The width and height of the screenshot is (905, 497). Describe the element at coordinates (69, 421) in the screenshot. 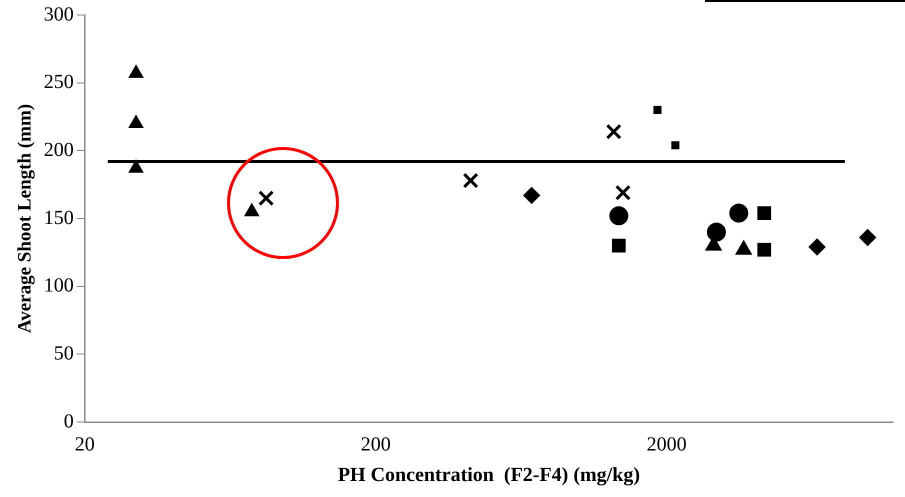

I see `y-tick-label: 0` at that location.